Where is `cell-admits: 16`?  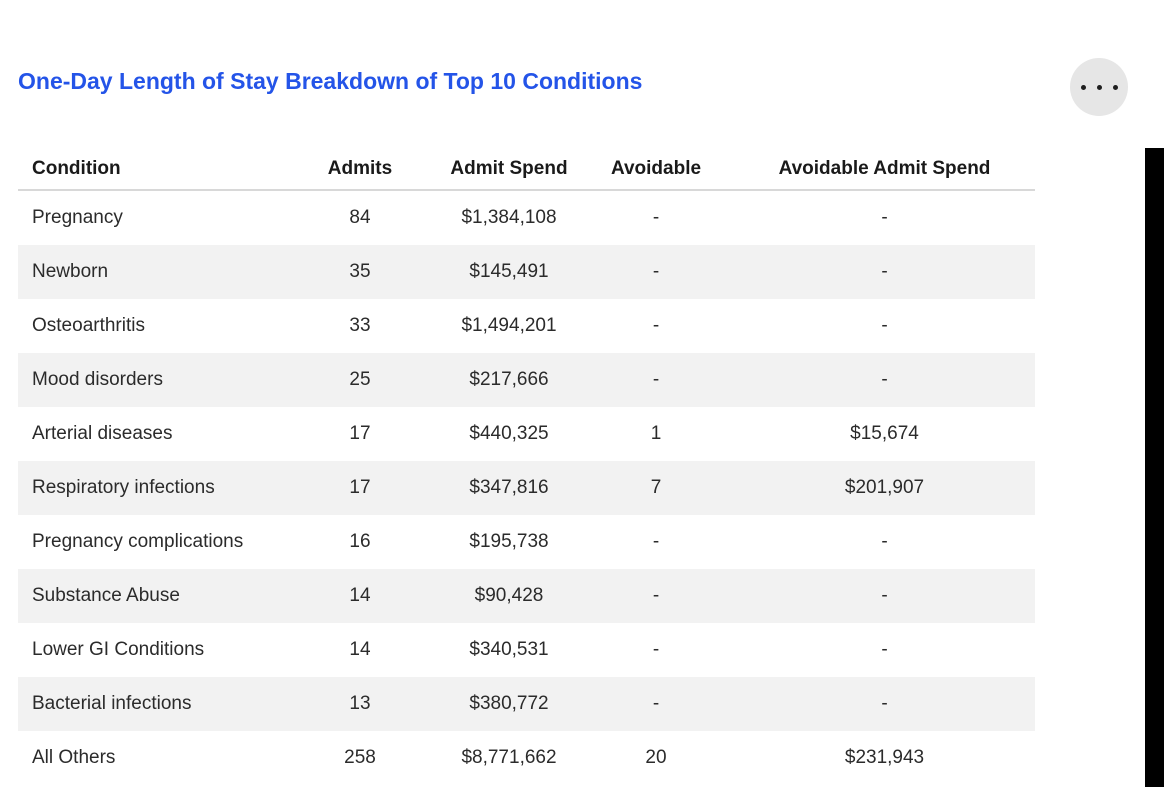 cell-admits: 16 is located at coordinates (360, 541).